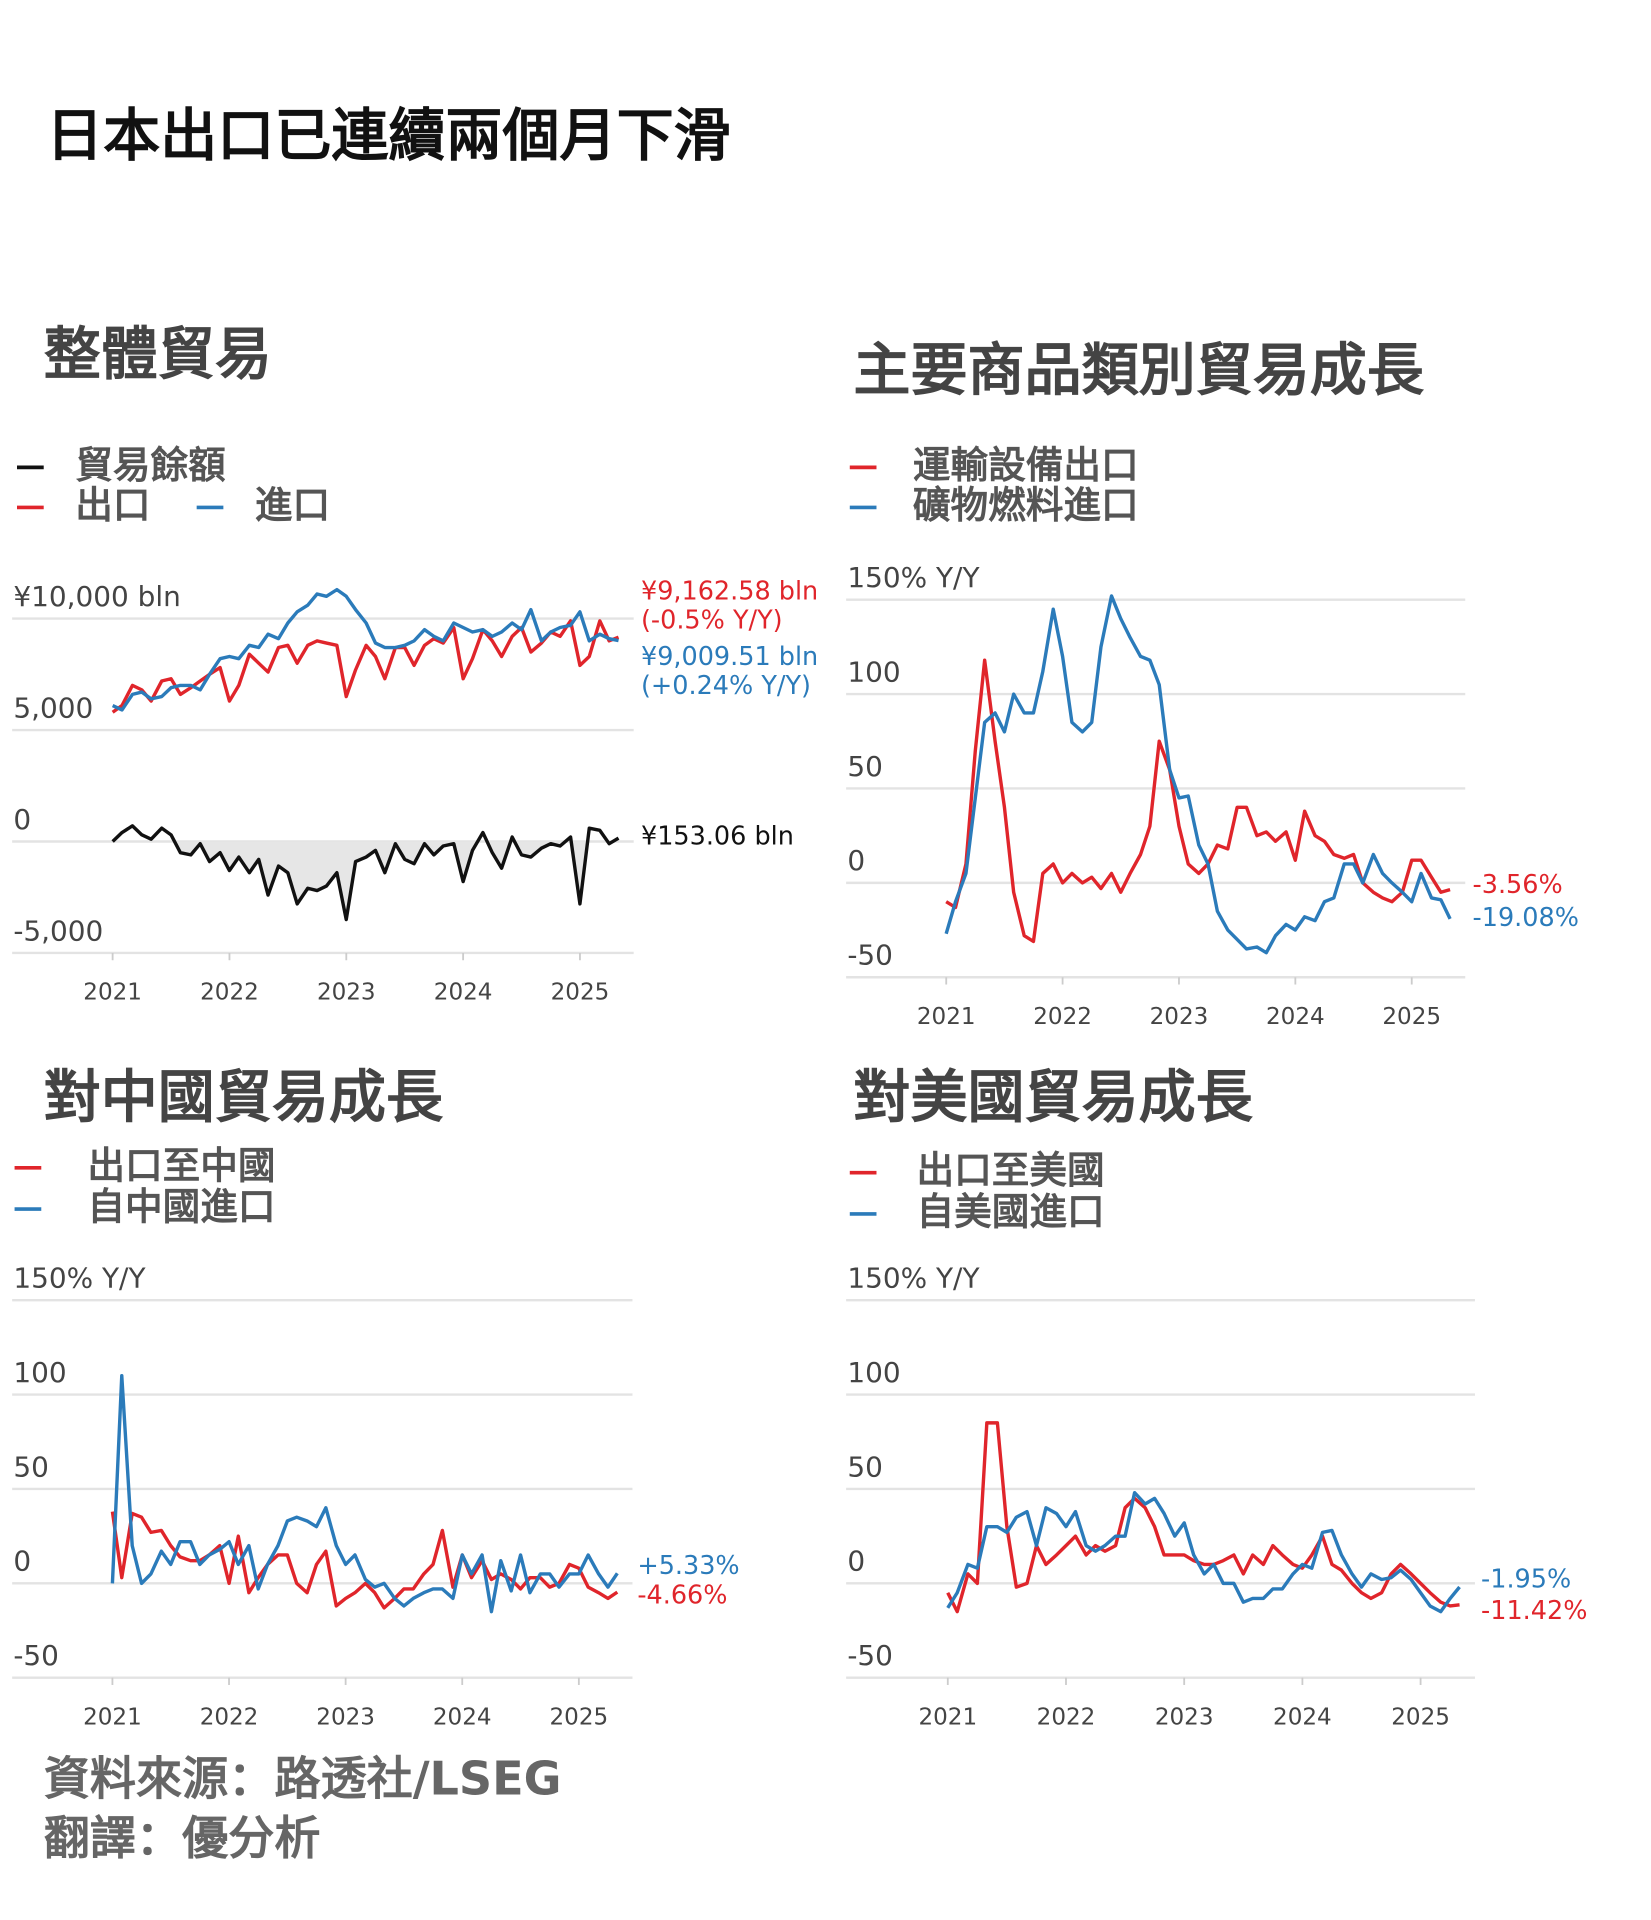  I want to click on legend-label: 貿易餘額, so click(150, 465).